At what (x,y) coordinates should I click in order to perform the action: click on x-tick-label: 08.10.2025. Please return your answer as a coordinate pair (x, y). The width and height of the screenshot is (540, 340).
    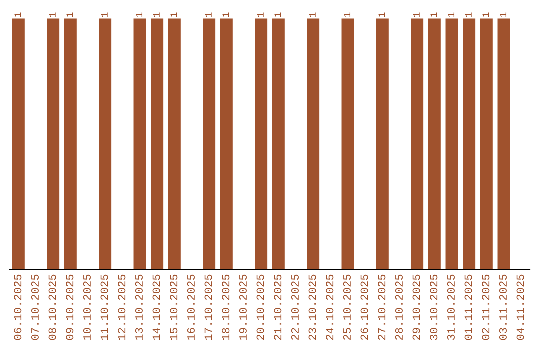
    Looking at the image, I should click on (52, 307).